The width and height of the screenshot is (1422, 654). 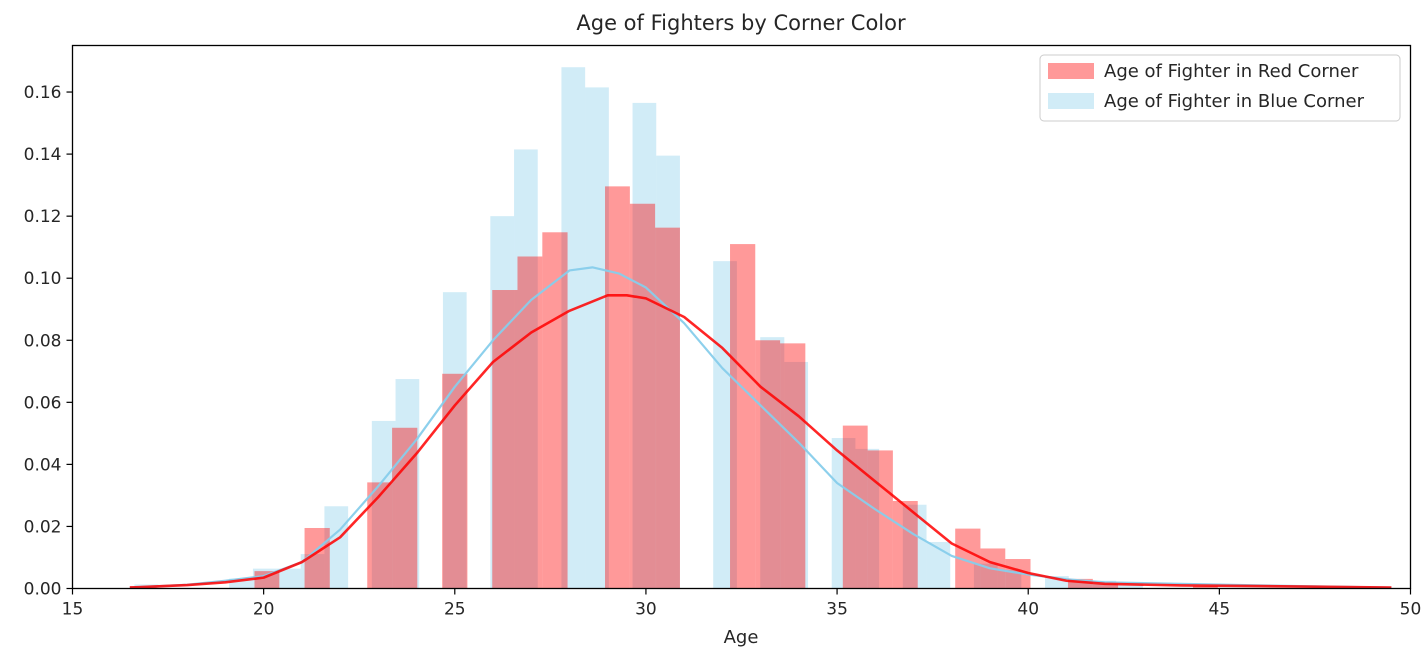 What do you see at coordinates (1028, 610) in the screenshot?
I see `x-tick-label: 40` at bounding box center [1028, 610].